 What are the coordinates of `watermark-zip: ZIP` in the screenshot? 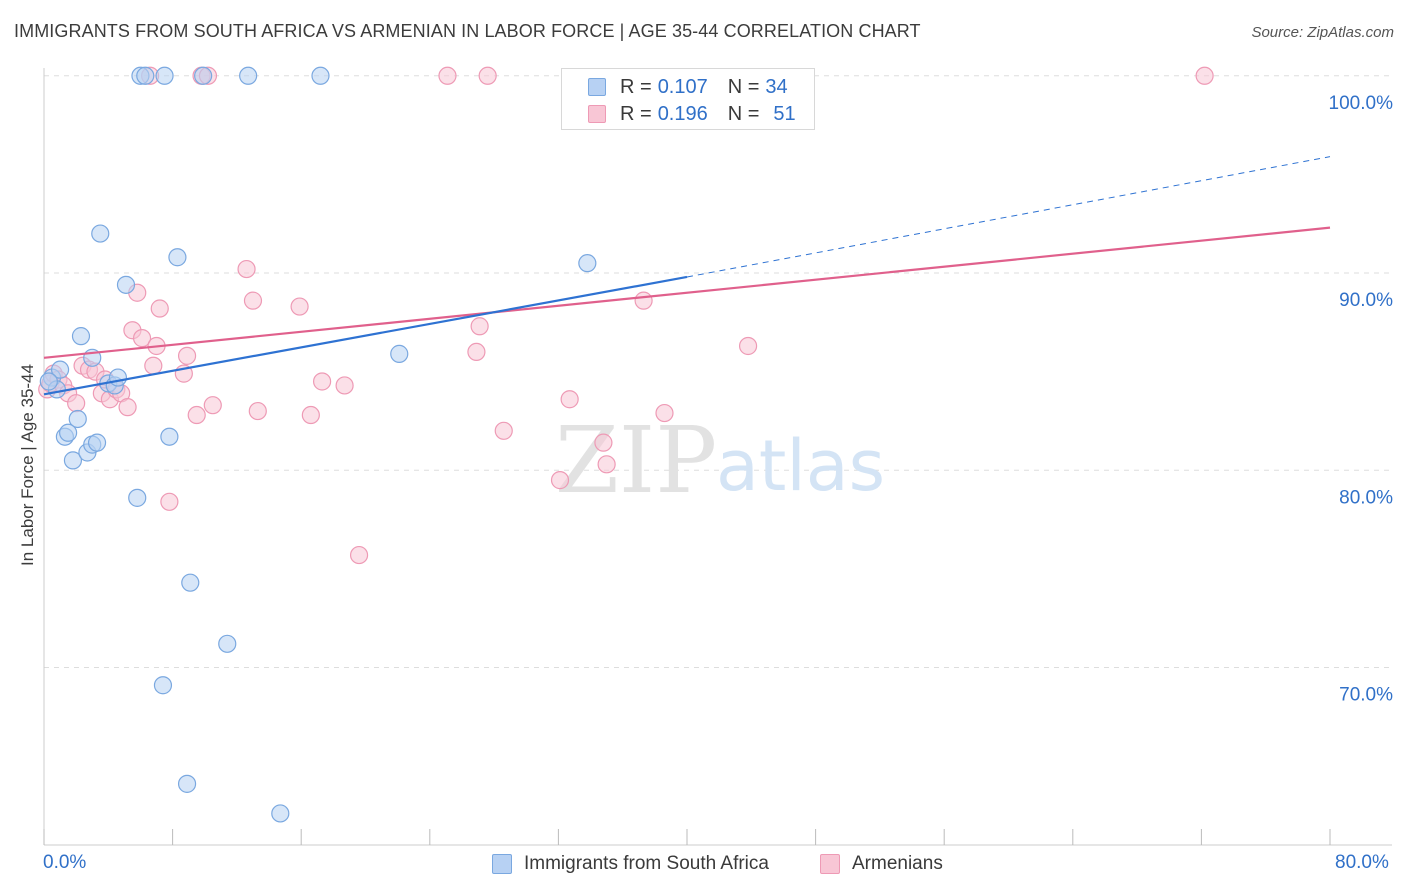 It's located at (636, 460).